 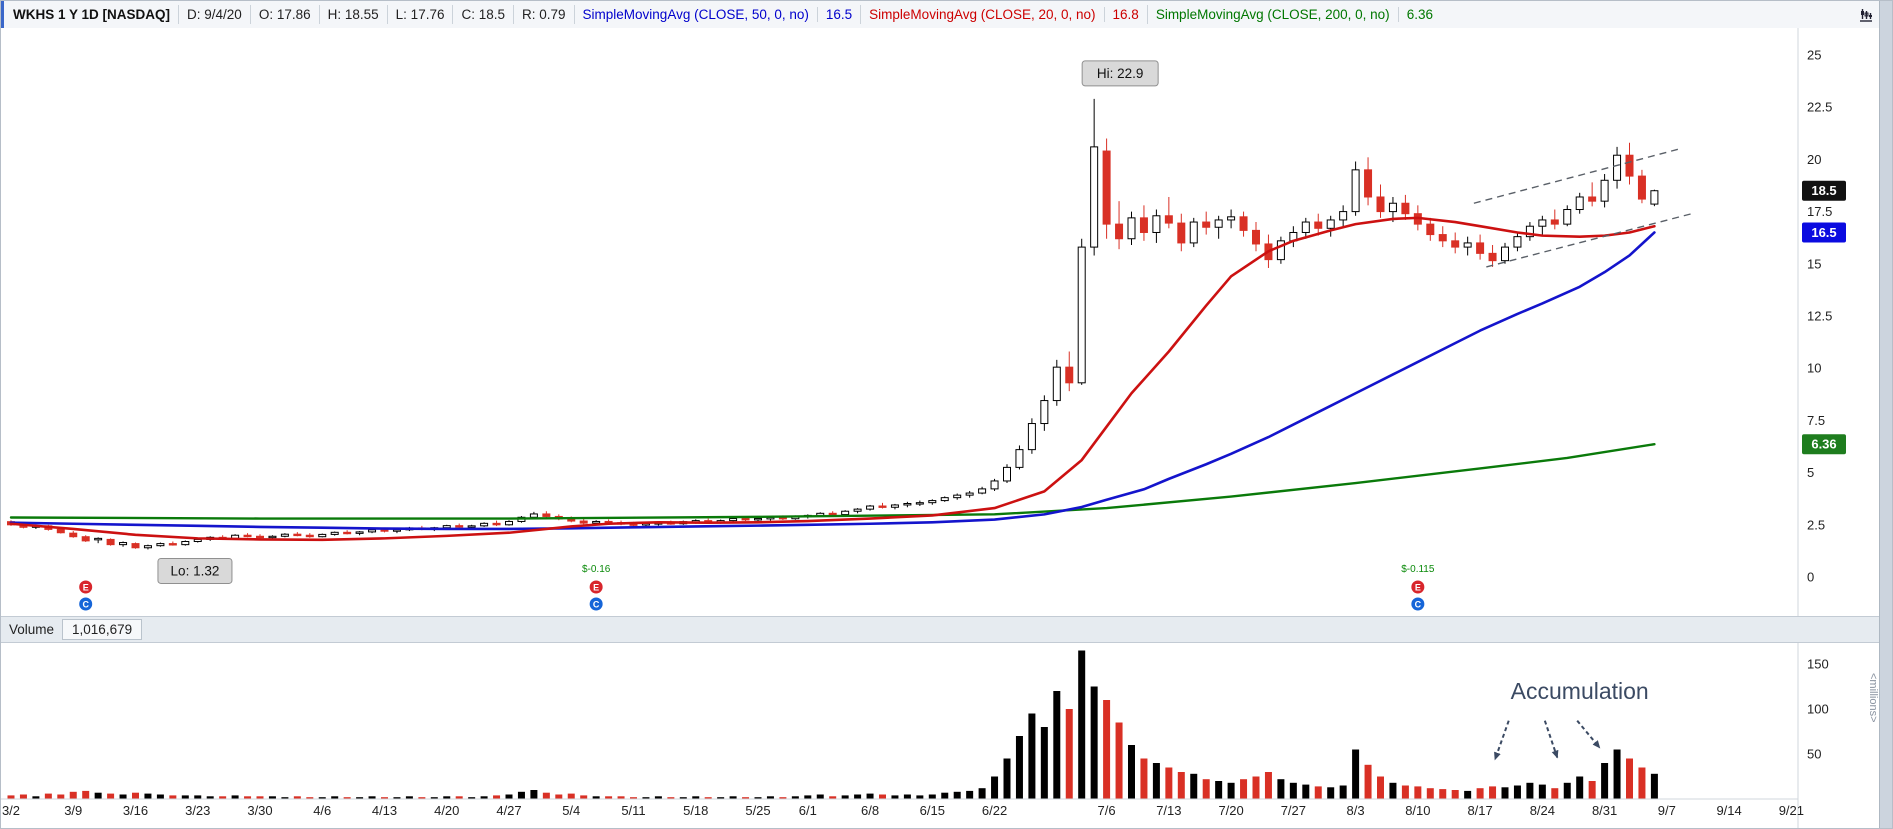 What do you see at coordinates (1542, 810) in the screenshot?
I see `date-tick: 8/24` at bounding box center [1542, 810].